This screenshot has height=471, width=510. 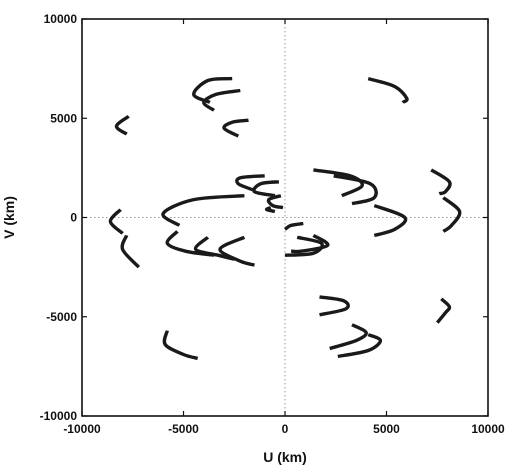 What do you see at coordinates (386, 429) in the screenshot?
I see `x-tick-label: 5000` at bounding box center [386, 429].